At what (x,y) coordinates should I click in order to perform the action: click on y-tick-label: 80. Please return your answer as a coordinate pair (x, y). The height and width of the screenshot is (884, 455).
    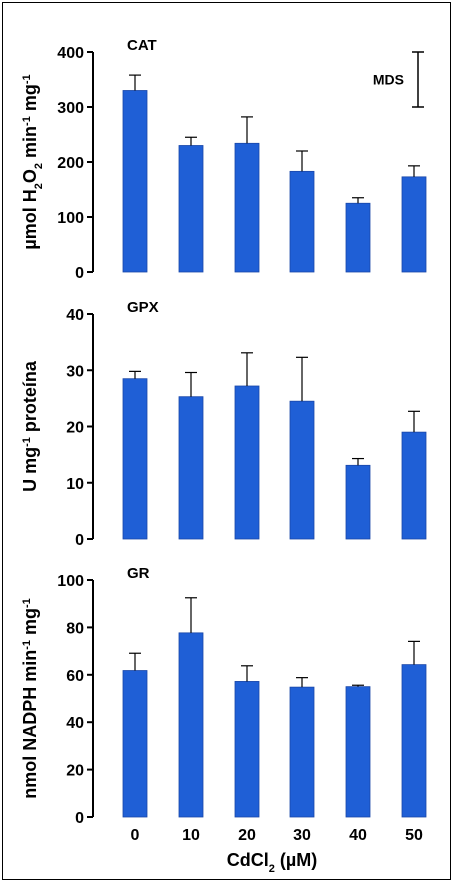
    Looking at the image, I should click on (75, 628).